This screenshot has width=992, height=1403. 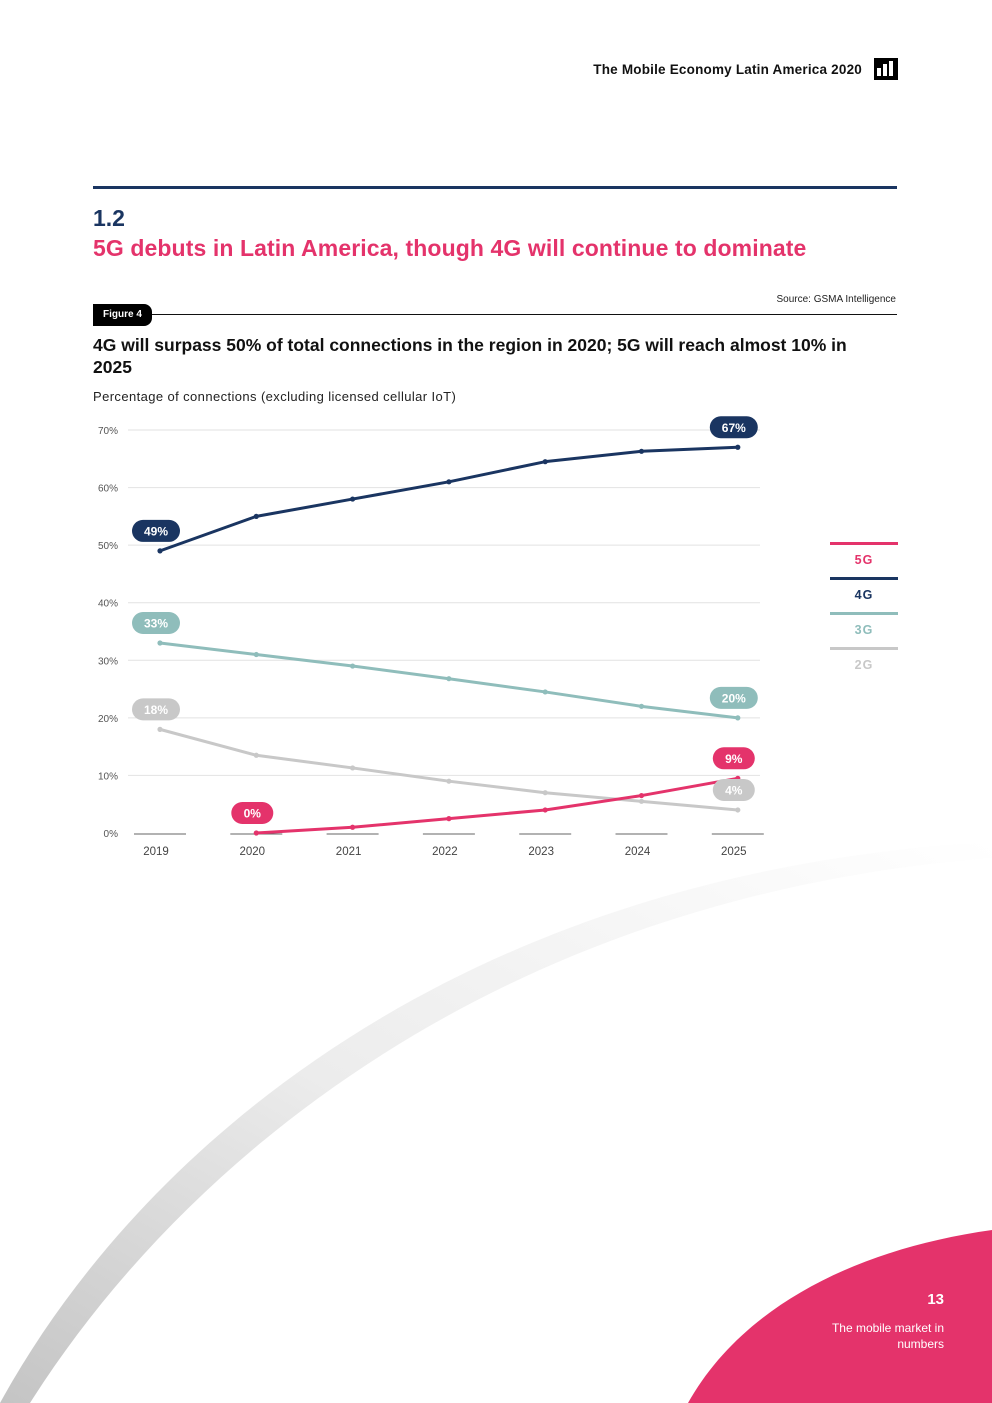 What do you see at coordinates (734, 852) in the screenshot?
I see `x-tick-label: 2025` at bounding box center [734, 852].